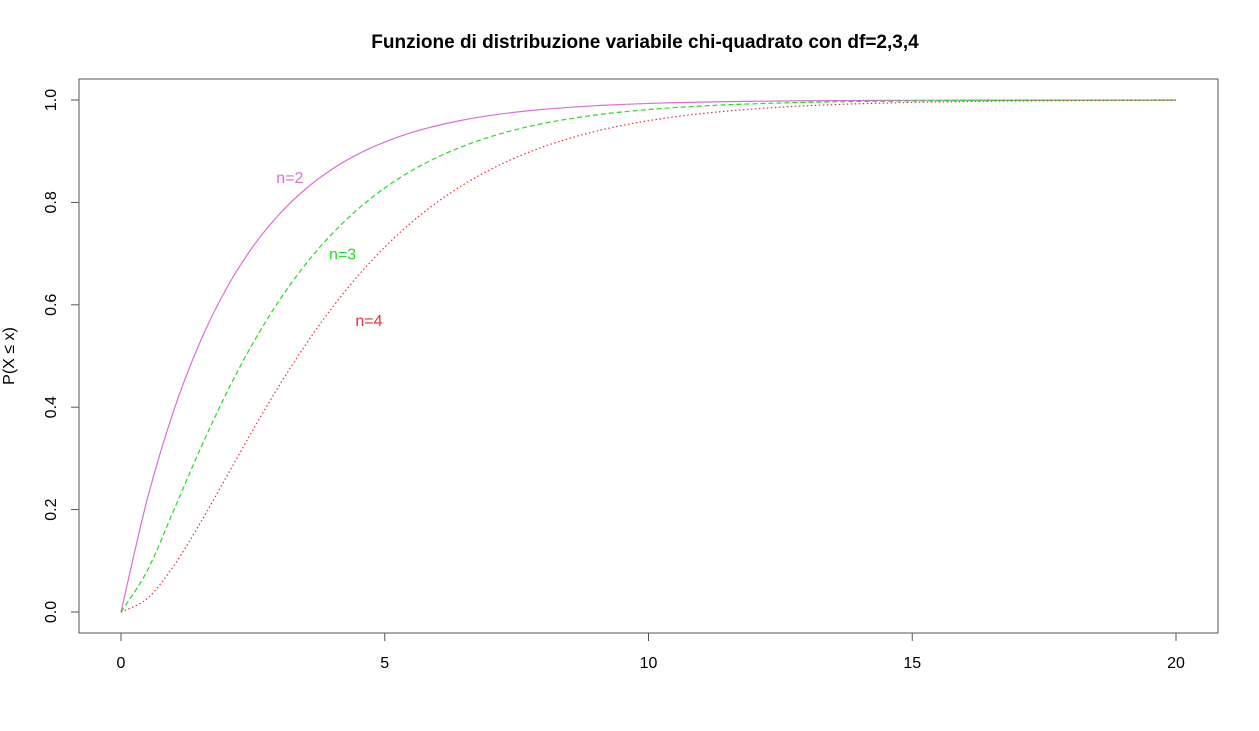 The width and height of the screenshot is (1259, 731). What do you see at coordinates (912, 663) in the screenshot?
I see `x-tick-label: 15` at bounding box center [912, 663].